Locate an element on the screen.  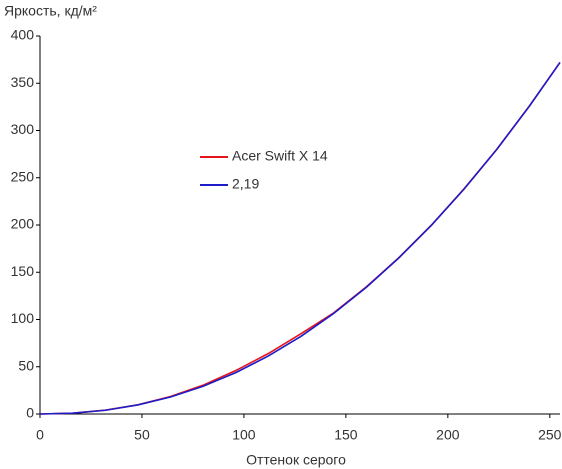
y-tick-label: 200 is located at coordinates (23, 224).